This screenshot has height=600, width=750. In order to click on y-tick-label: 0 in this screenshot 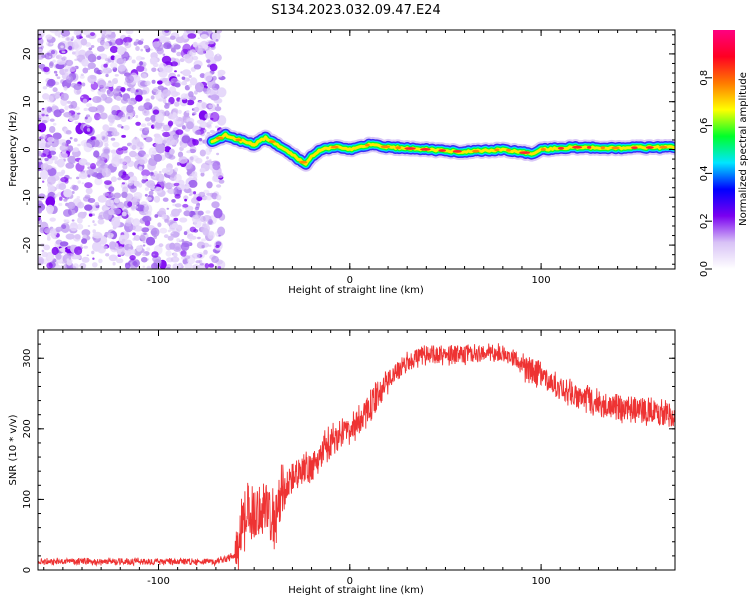, I will do `click(27, 570)`.